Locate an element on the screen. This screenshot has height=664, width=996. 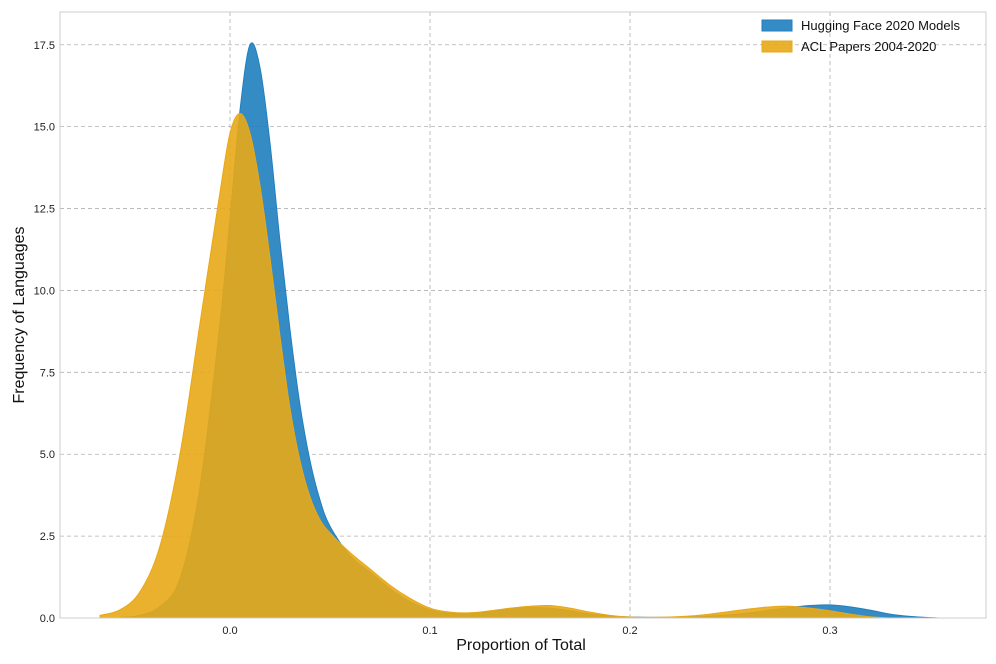
y-tick-labels: 0.0 2.5 5.0 7.5 10.0 12.5 15.0 17.5 is located at coordinates (44, 332).